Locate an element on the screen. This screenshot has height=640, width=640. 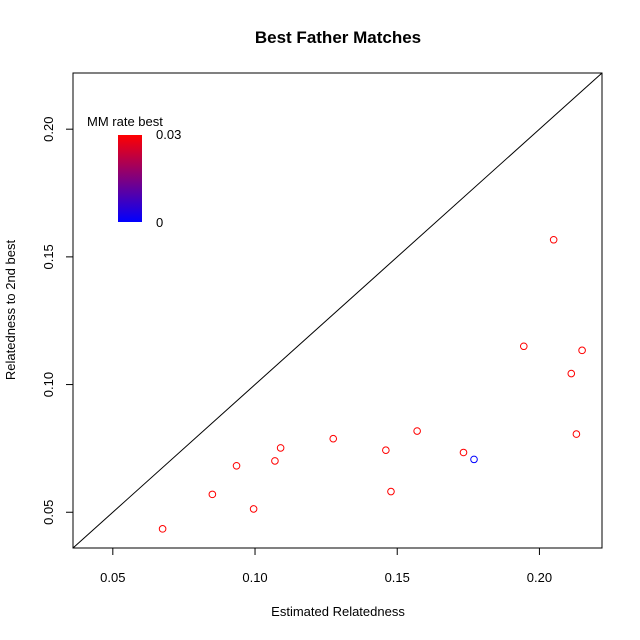
y-tick-label: 0.05 is located at coordinates (48, 512).